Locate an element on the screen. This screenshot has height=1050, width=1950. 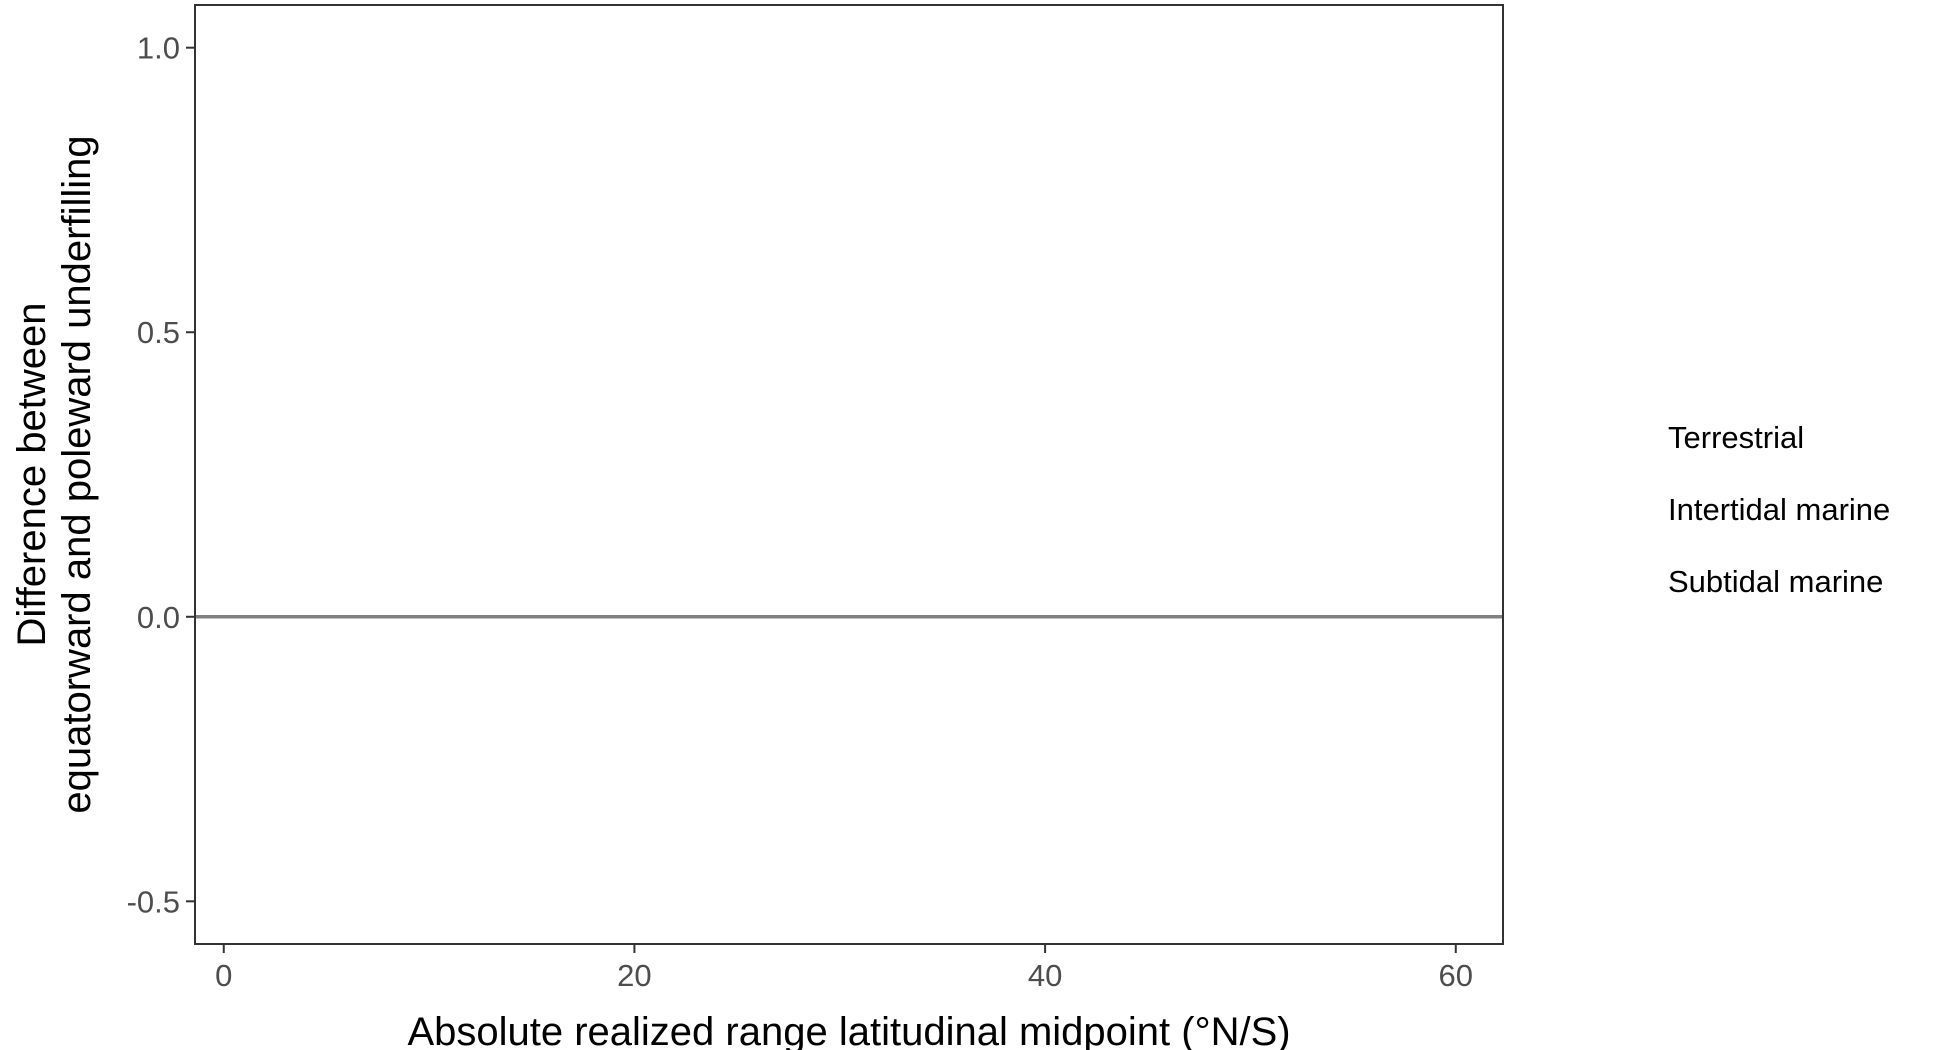
x-tick-label: 0 is located at coordinates (223, 975).